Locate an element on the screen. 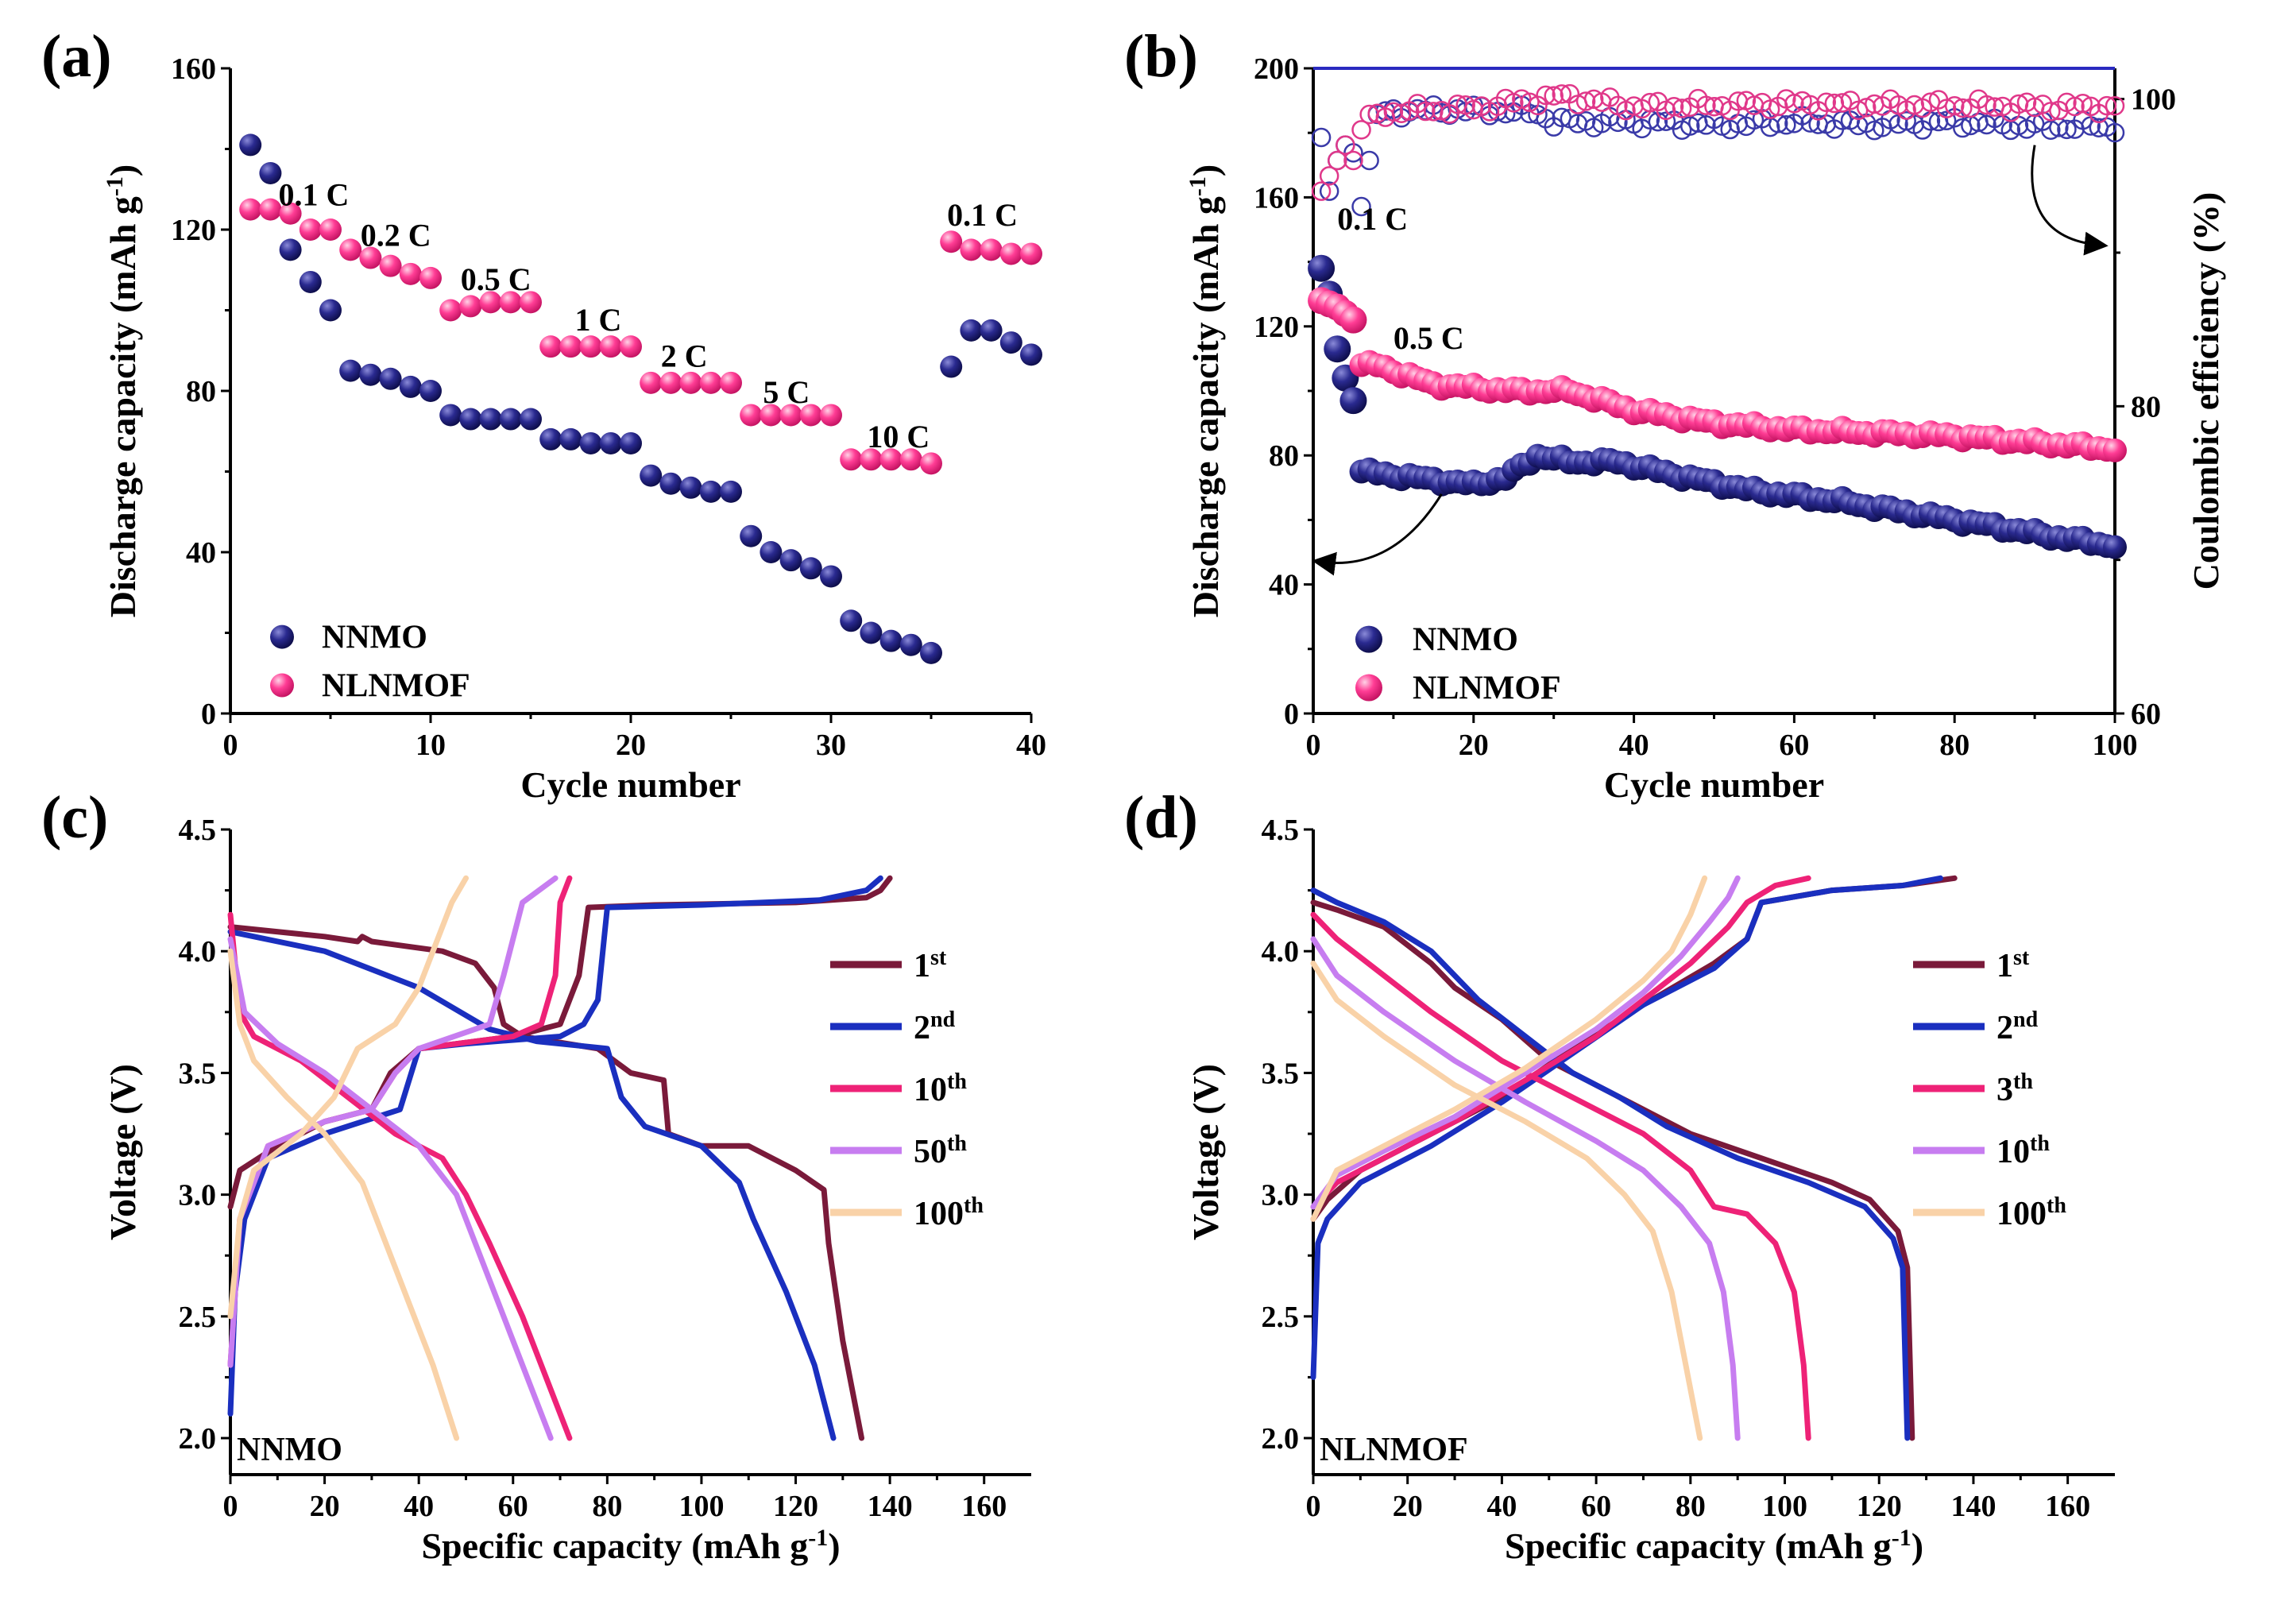  y2-tick-label: 80 is located at coordinates (2146, 406).